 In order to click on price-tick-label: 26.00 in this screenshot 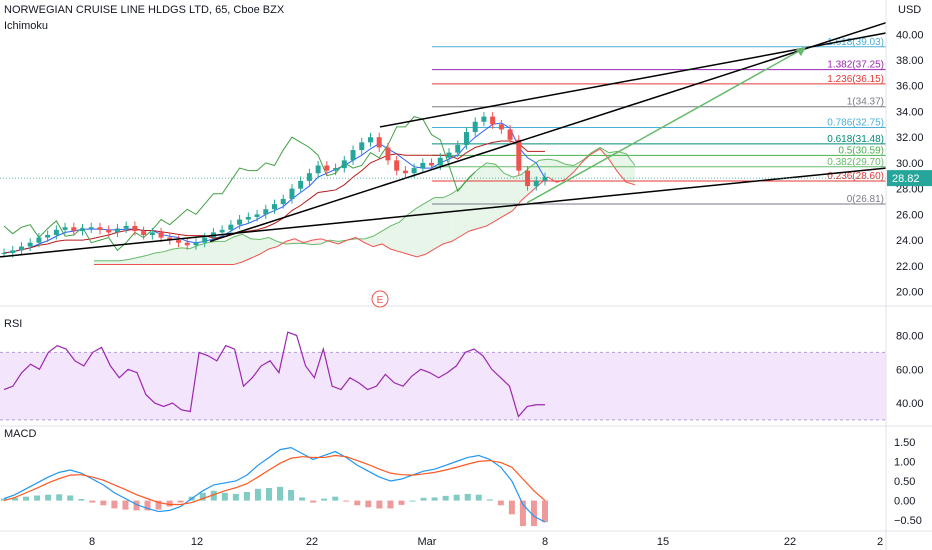, I will do `click(910, 215)`.